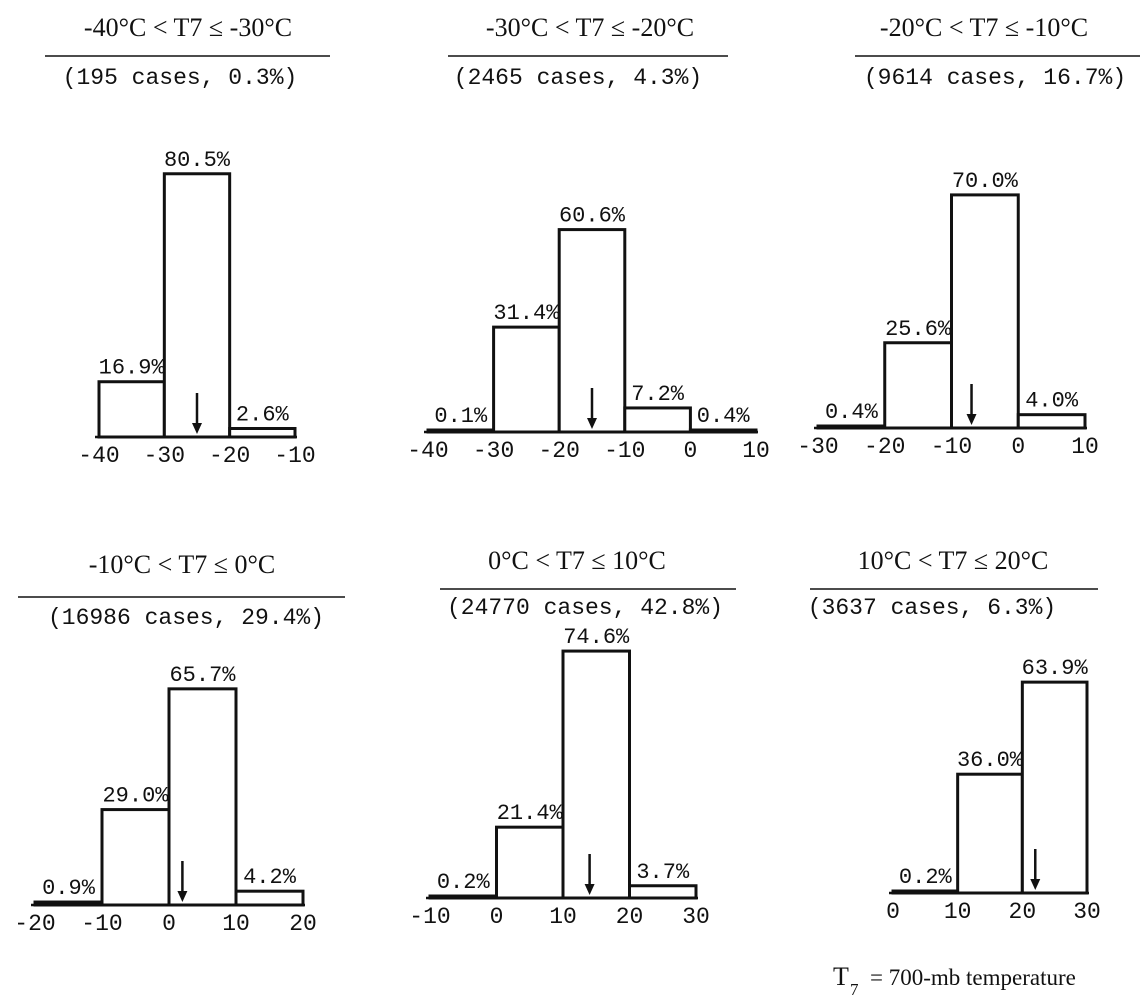 The height and width of the screenshot is (1008, 1146). Describe the element at coordinates (135, 796) in the screenshot. I see `bar-value-label: 29.0%` at that location.